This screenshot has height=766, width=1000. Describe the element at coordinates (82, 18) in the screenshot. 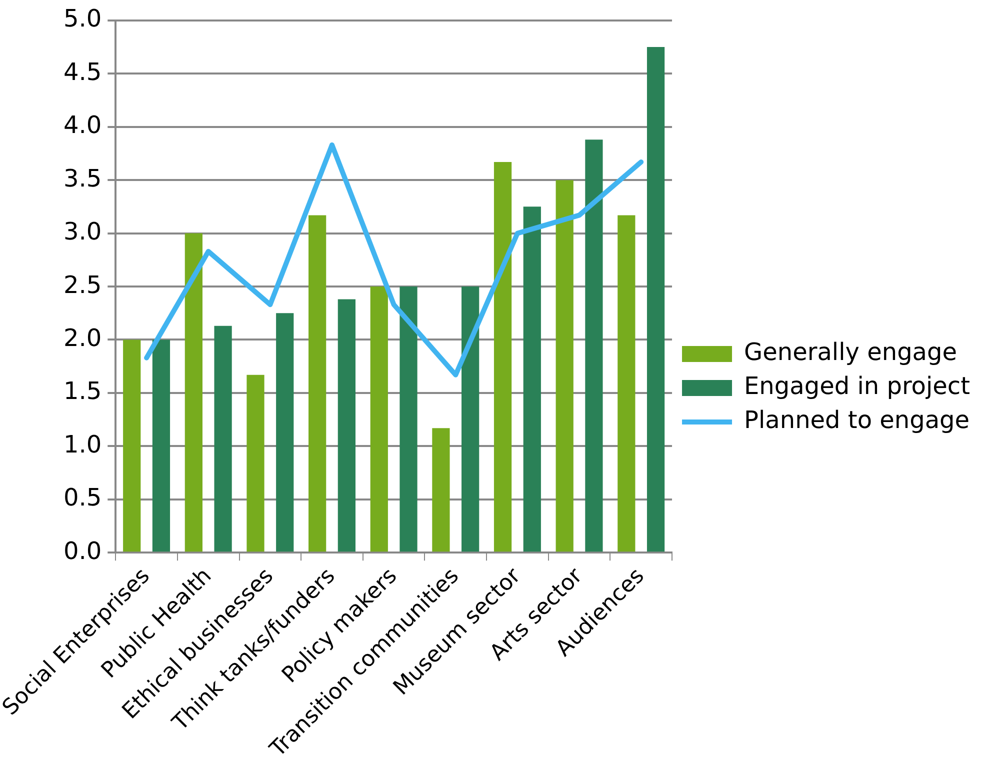

I see `y-tick-label: 5.0` at that location.